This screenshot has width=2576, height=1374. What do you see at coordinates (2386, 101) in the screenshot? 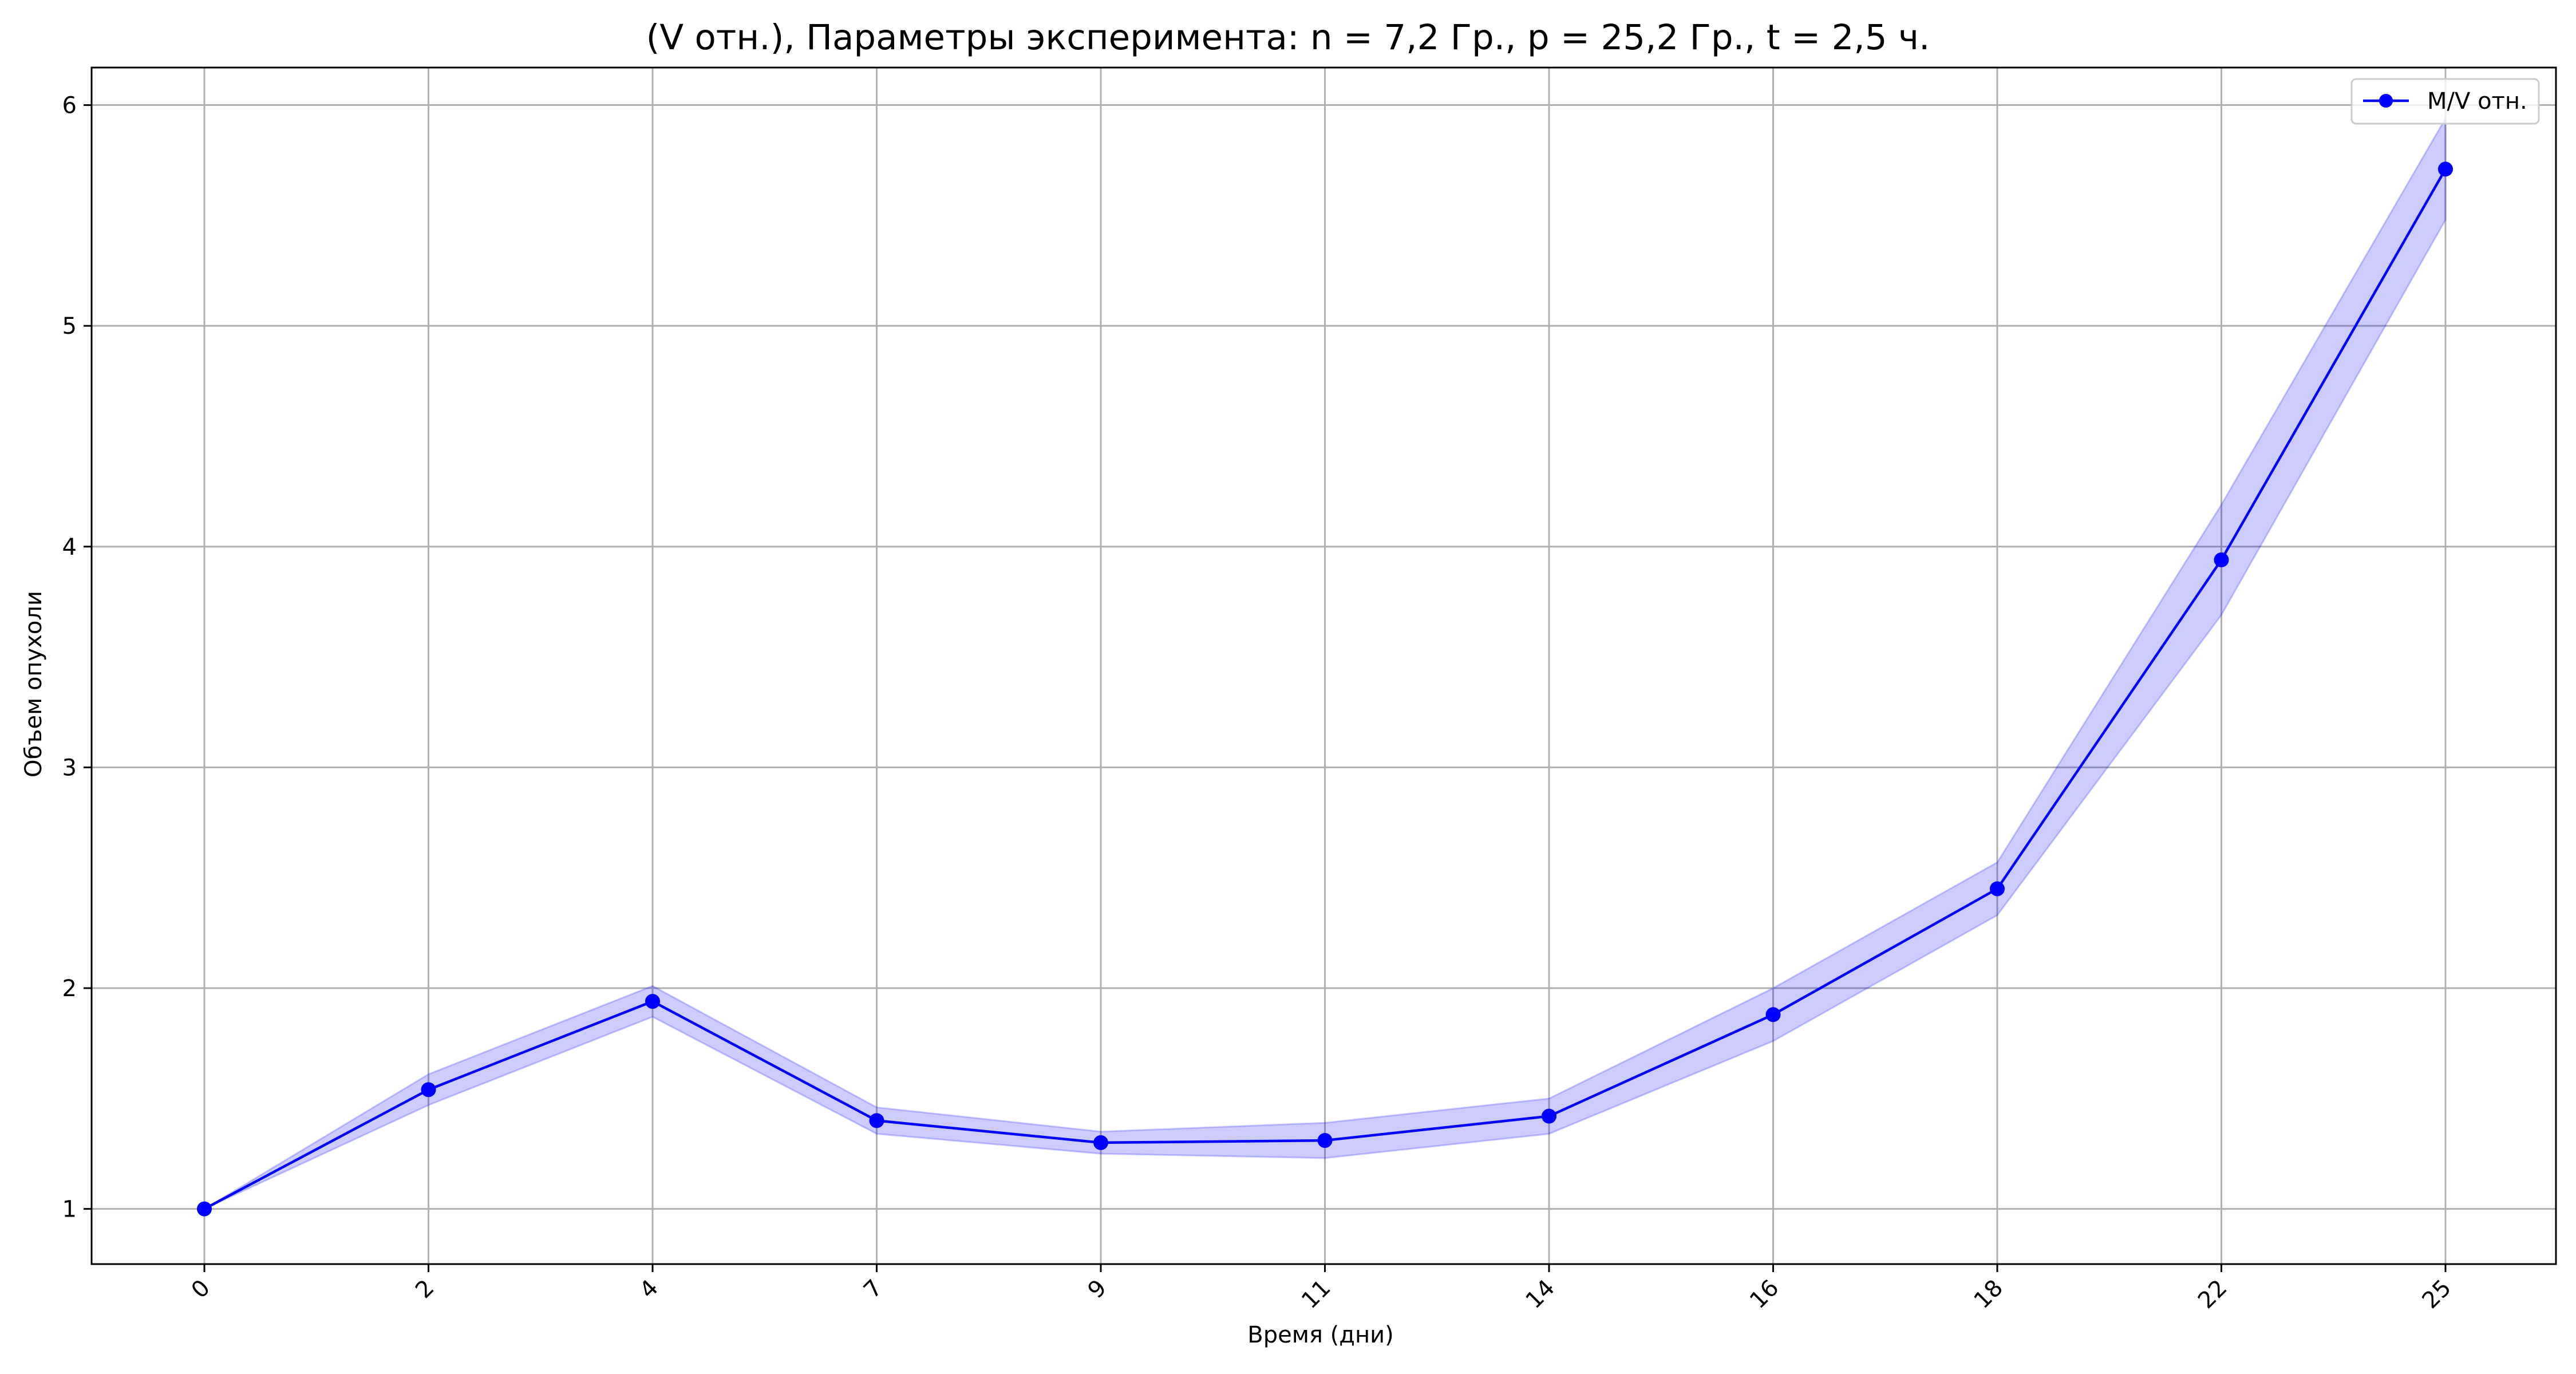
I see `legend-marker-sample` at bounding box center [2386, 101].